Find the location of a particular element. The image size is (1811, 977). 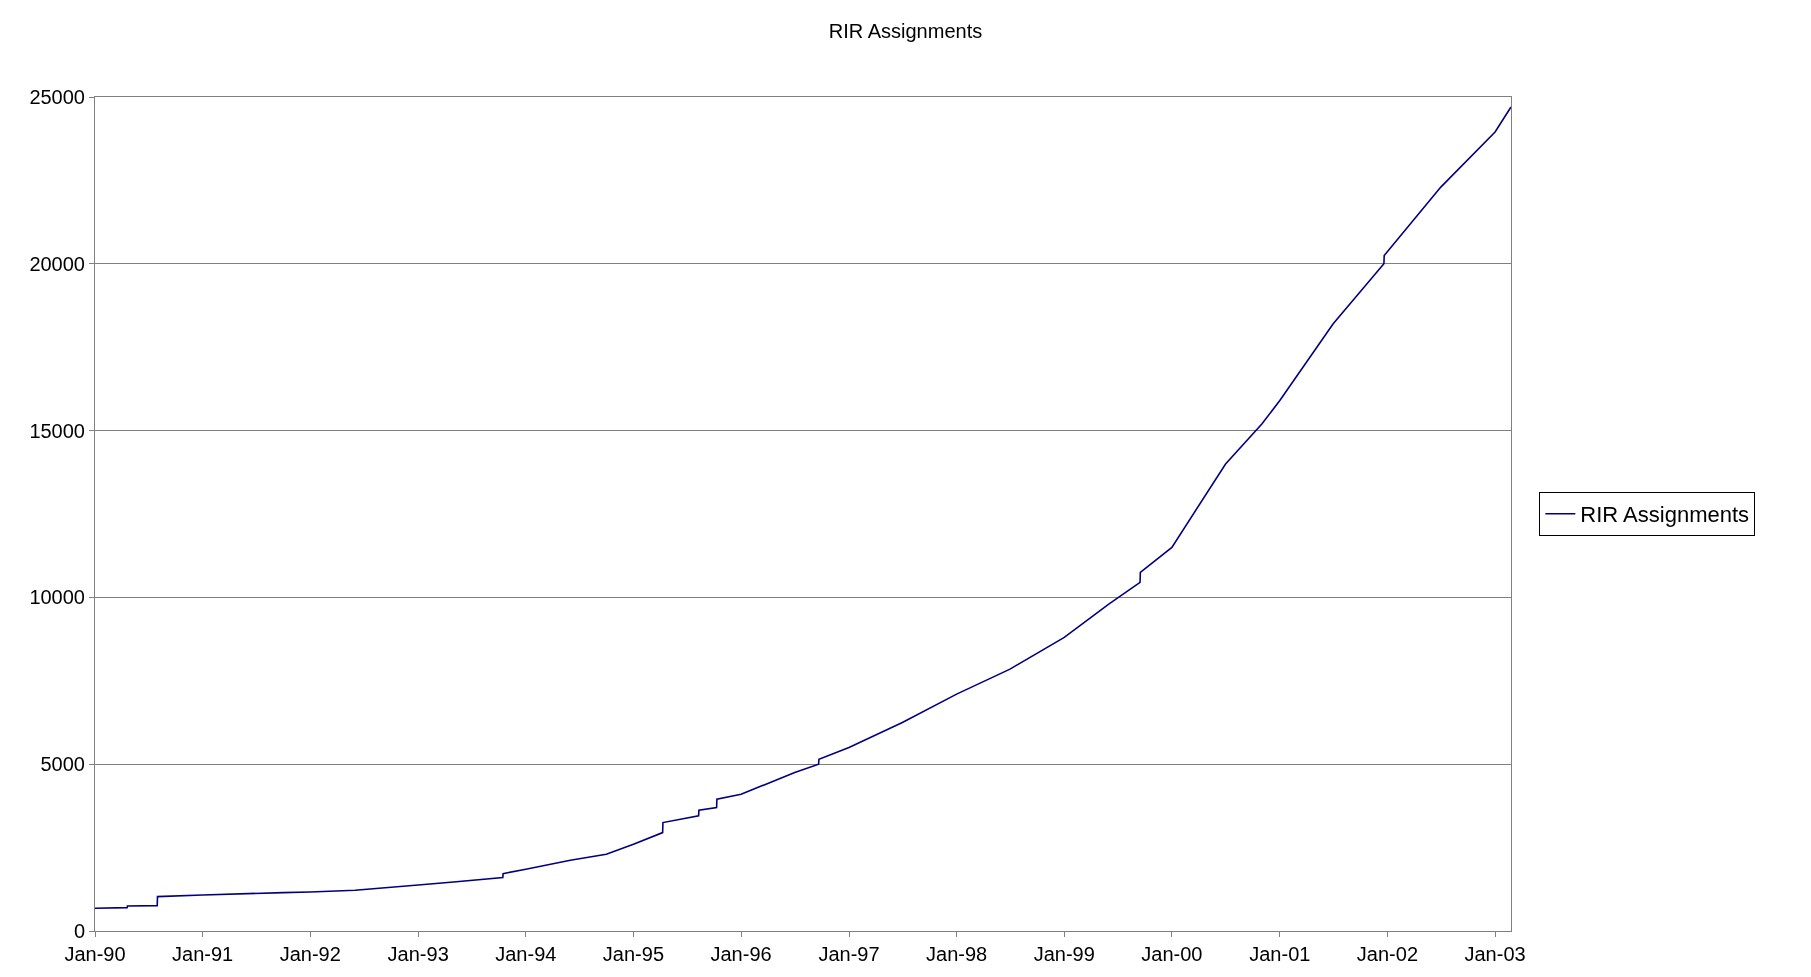

y-tick-label: 15000 is located at coordinates (57, 430).